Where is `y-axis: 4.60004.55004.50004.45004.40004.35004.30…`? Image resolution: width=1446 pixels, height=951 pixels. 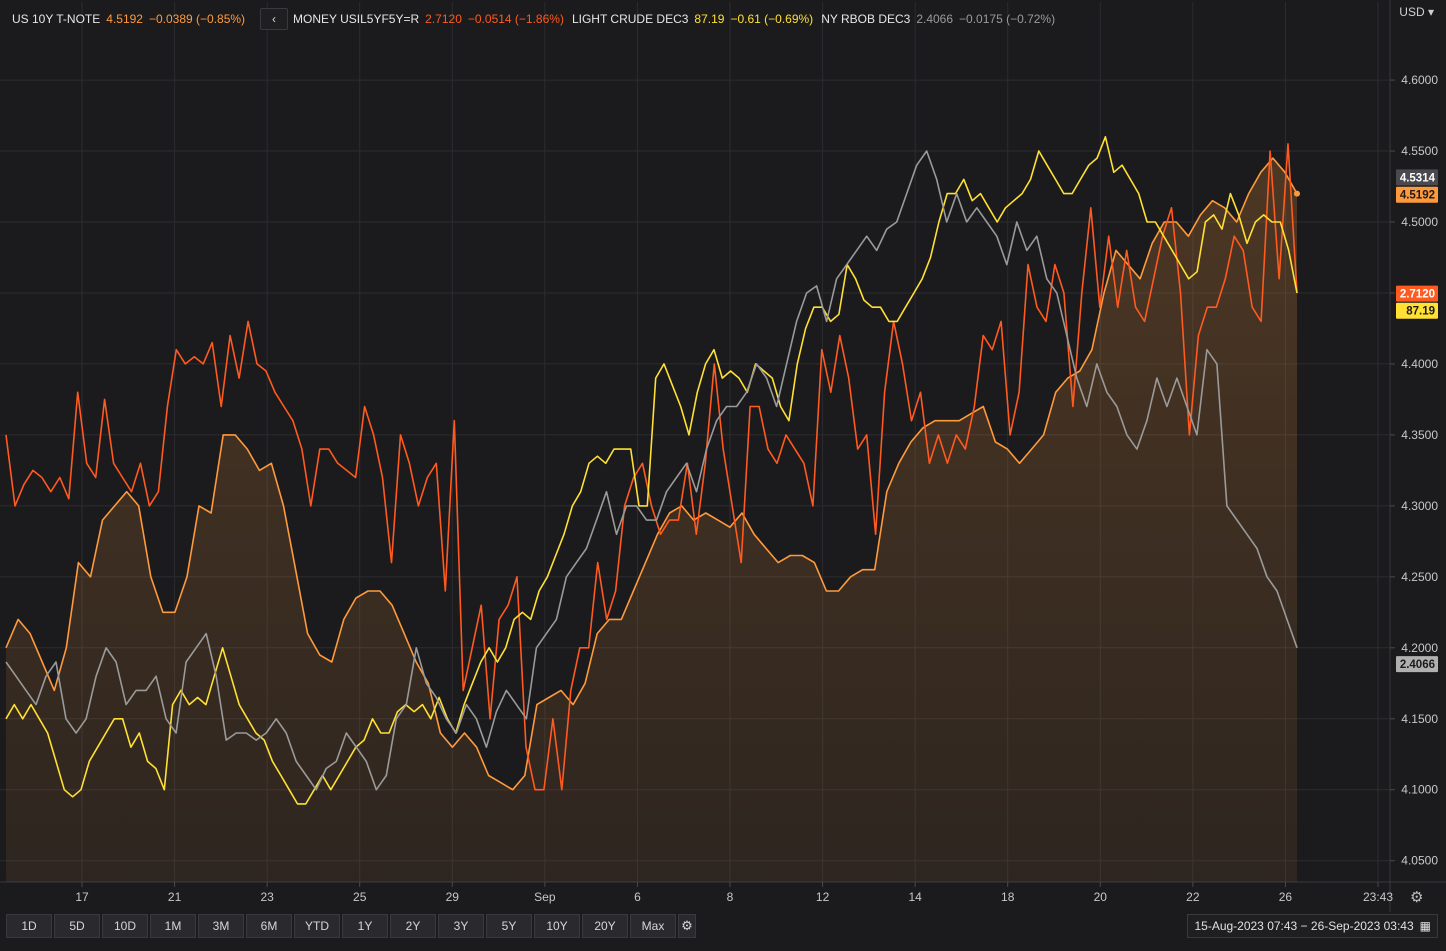
y-axis: 4.60004.55004.50004.45004.40004.35004.30… is located at coordinates (1414, 470).